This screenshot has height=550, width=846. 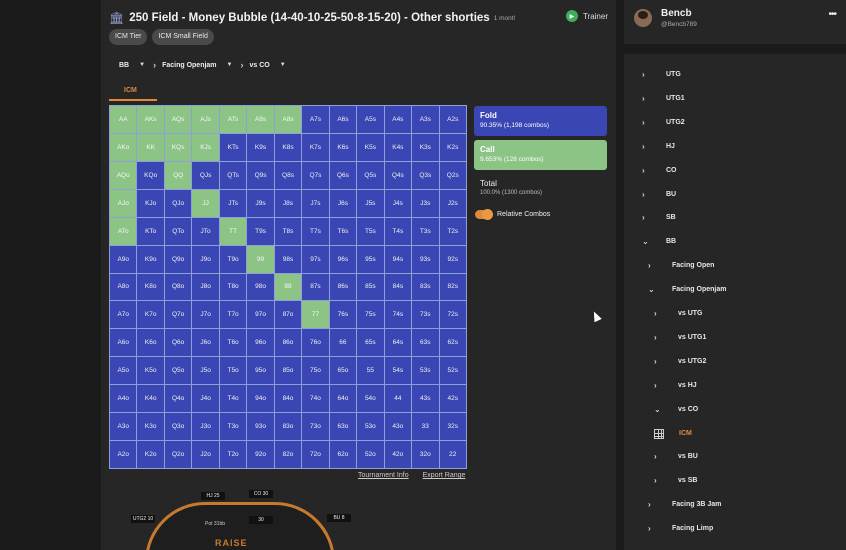 What do you see at coordinates (659, 194) in the screenshot?
I see `tree-item-bu: › BU` at bounding box center [659, 194].